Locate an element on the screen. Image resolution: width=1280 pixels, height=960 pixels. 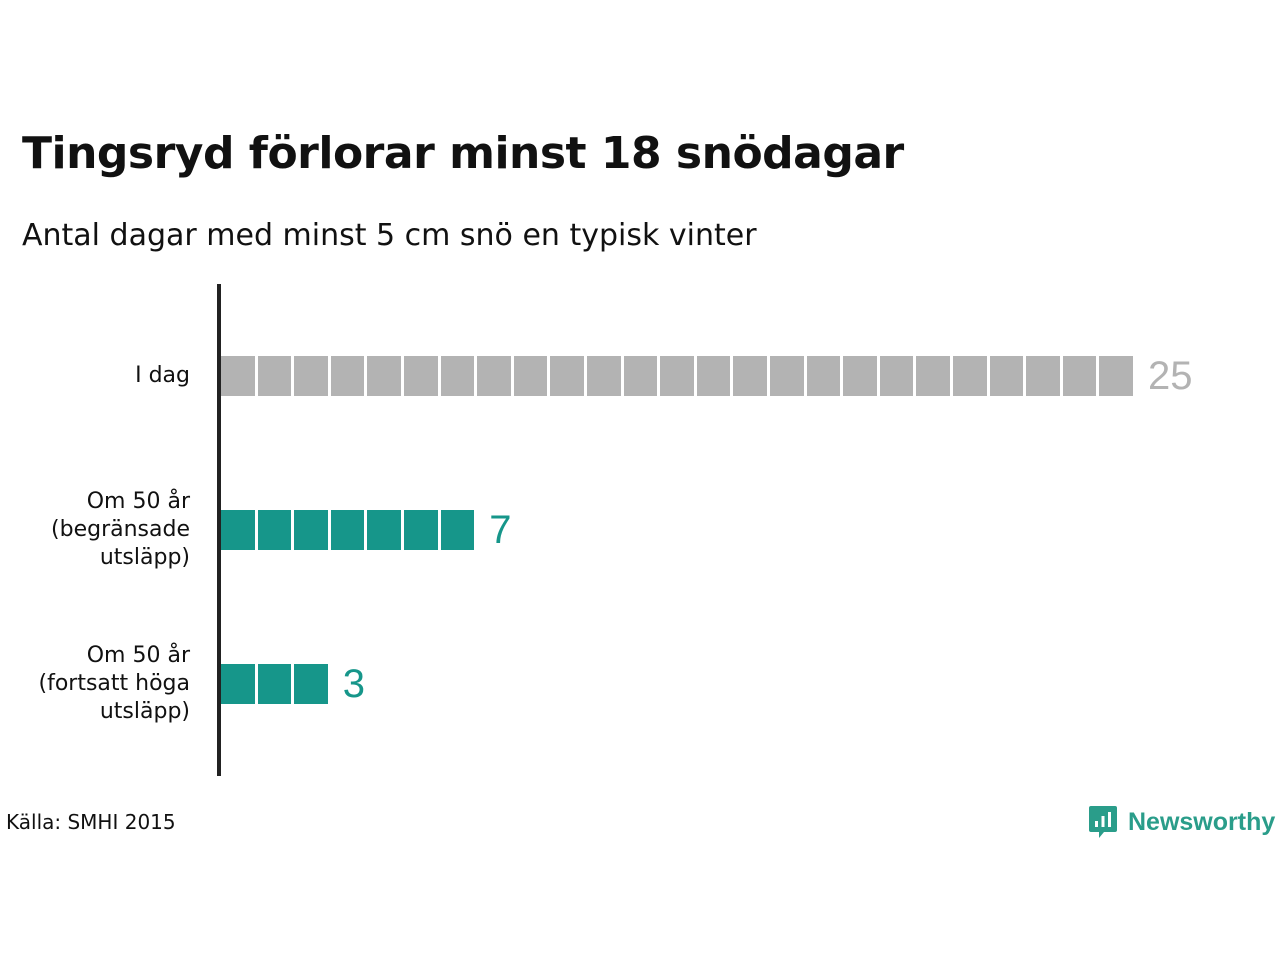
value-label: 7 is located at coordinates (500, 530).